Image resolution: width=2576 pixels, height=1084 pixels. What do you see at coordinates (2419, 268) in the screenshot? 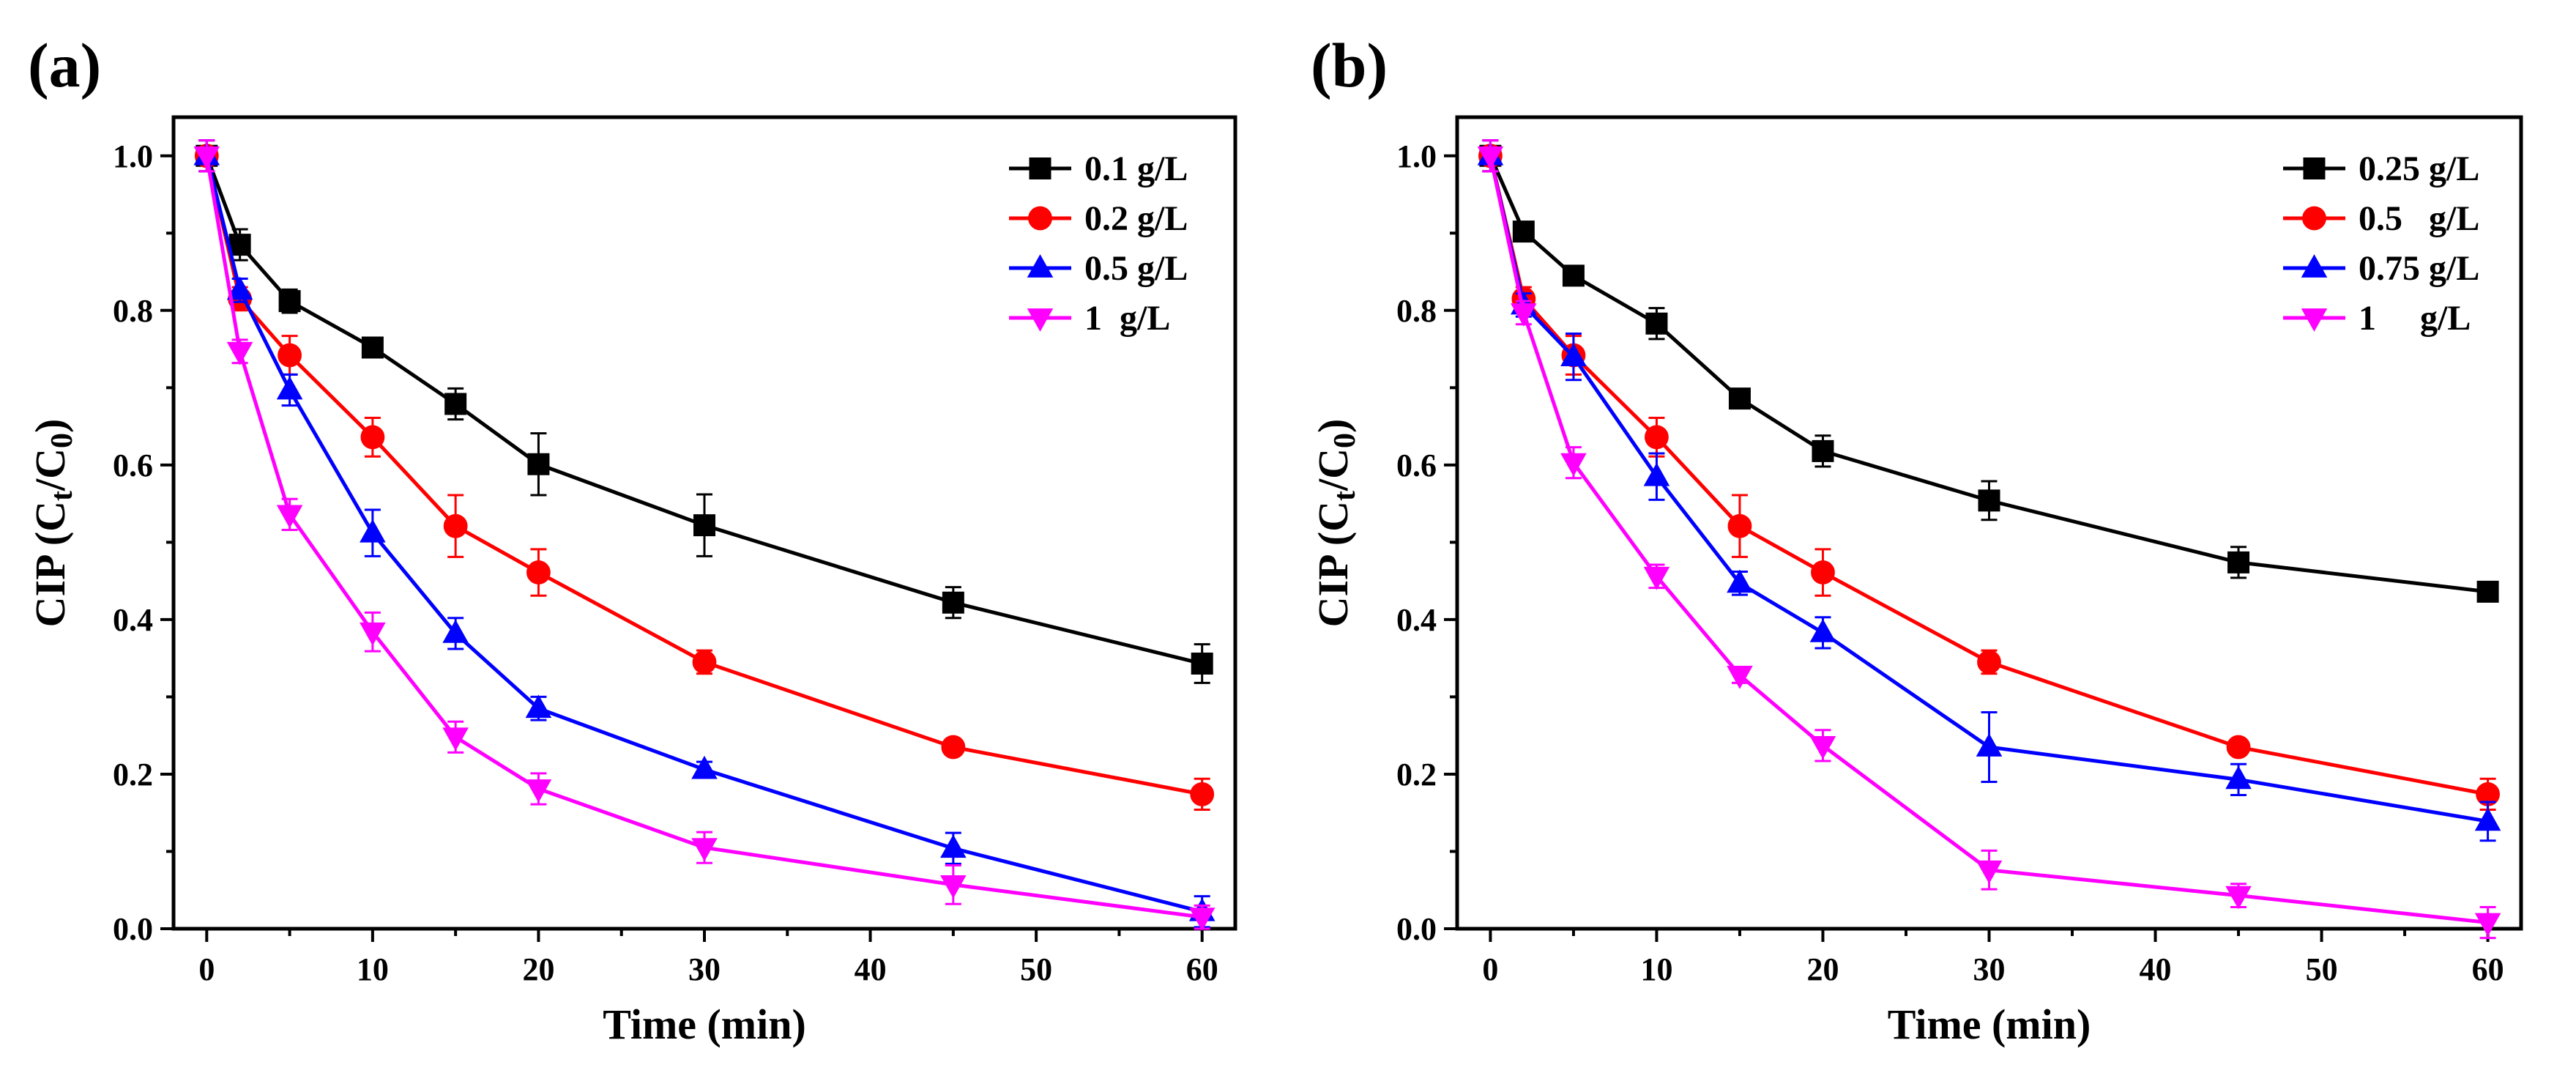
I see `legend-label: 0.75 g/L` at bounding box center [2419, 268].